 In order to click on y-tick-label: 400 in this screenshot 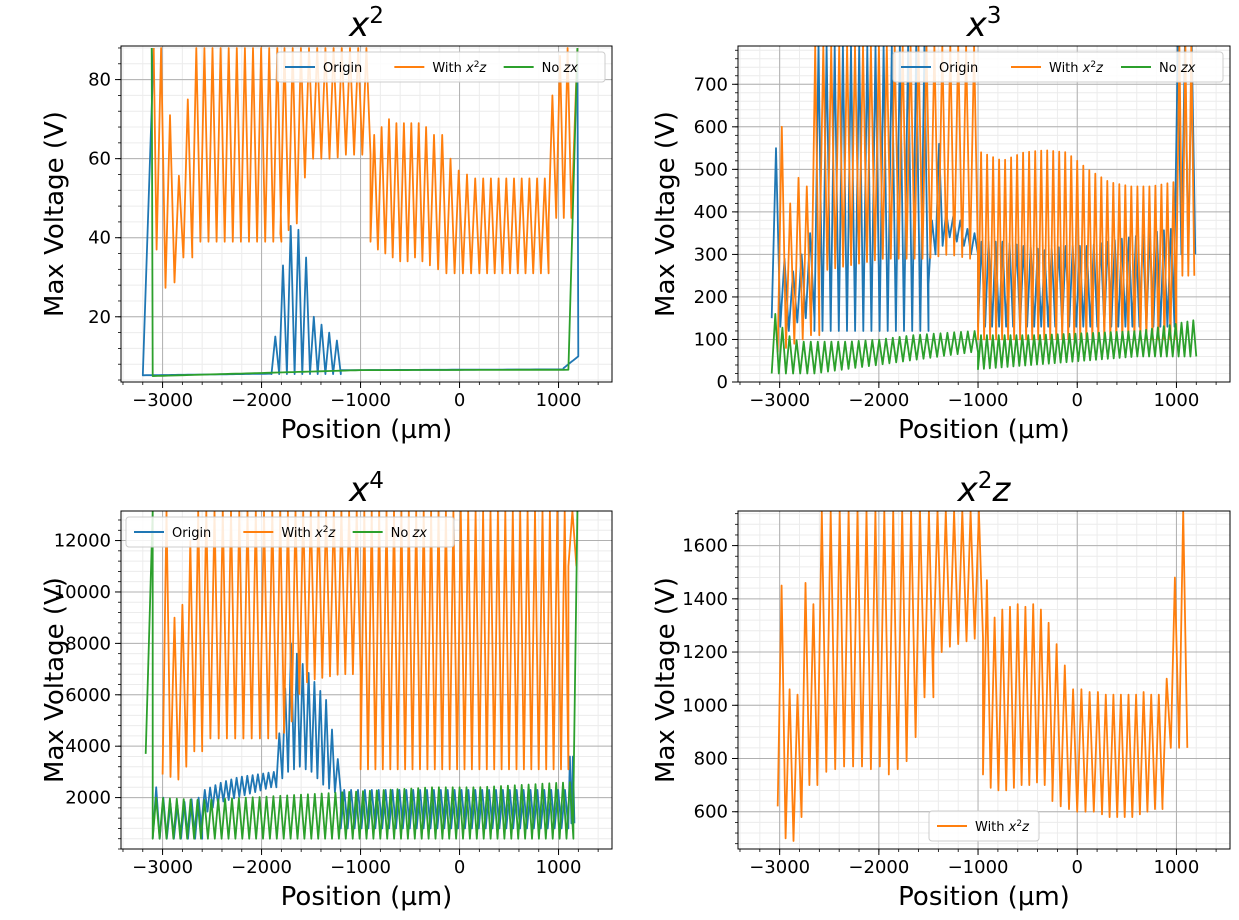, I will do `click(711, 212)`.